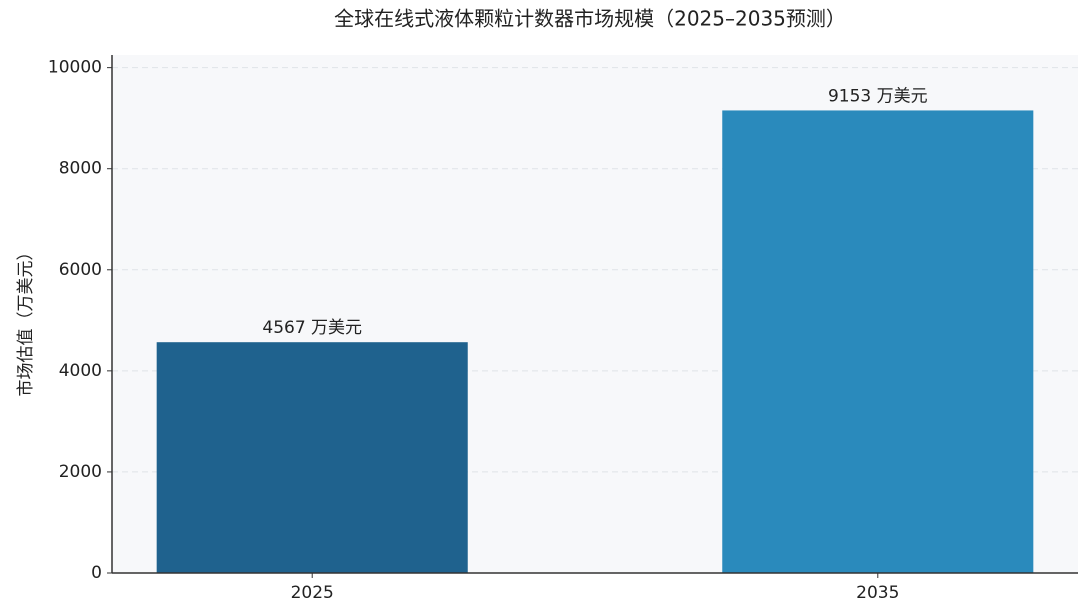  Describe the element at coordinates (312, 328) in the screenshot. I see `value-label: 4567 万美元` at that location.